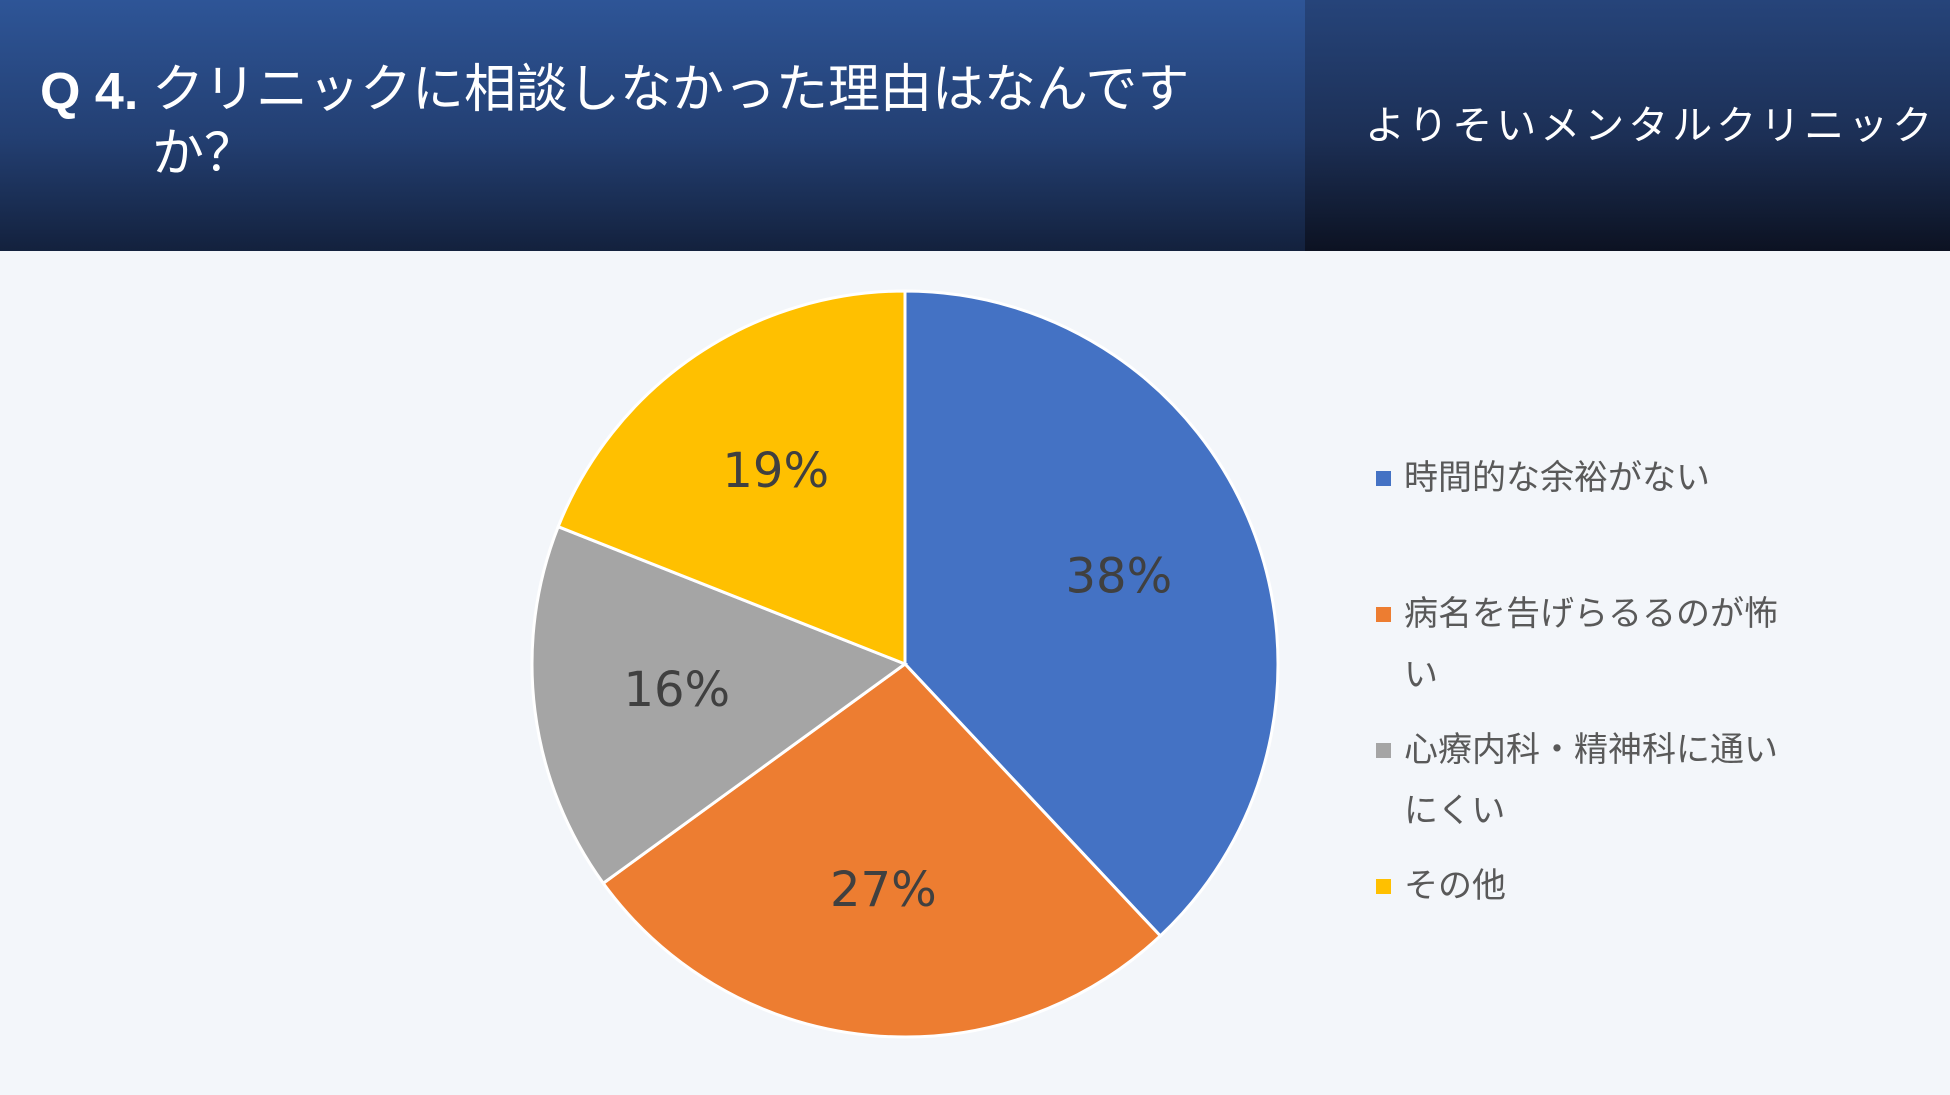 The width and height of the screenshot is (1950, 1095). I want to click on data-label-2: 16%, so click(676, 690).